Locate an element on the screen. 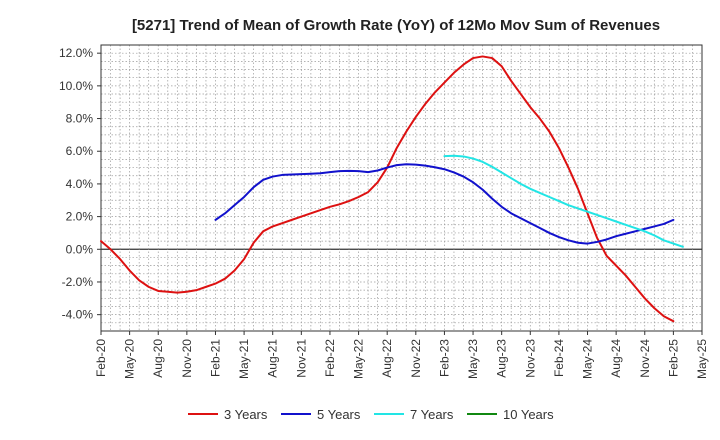 Image resolution: width=720 pixels, height=440 pixels. x-tick-label: May-23 is located at coordinates (473, 359).